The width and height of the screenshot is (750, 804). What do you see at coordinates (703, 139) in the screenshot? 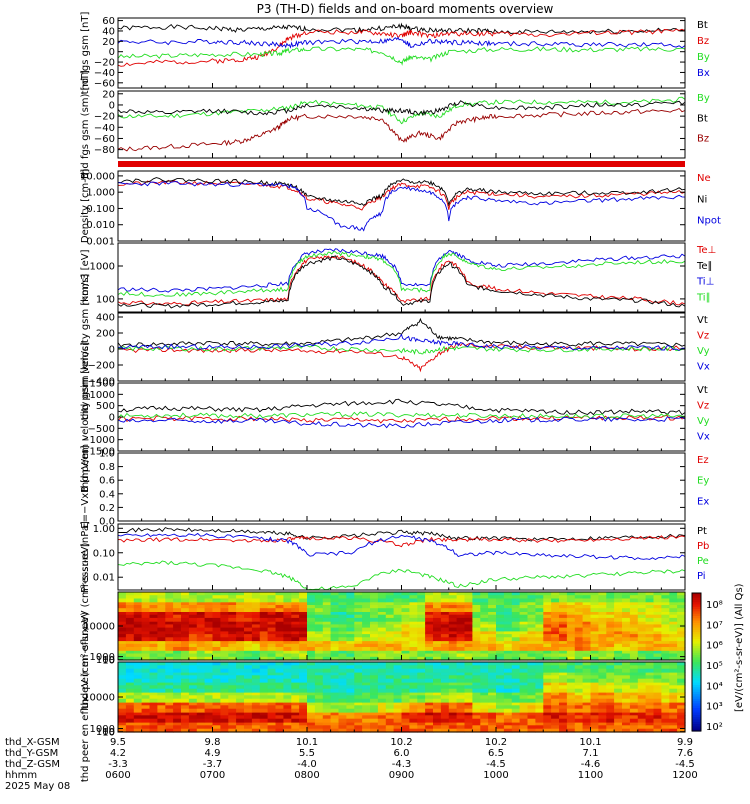
I see `legend-Bz: Bz` at bounding box center [703, 139].